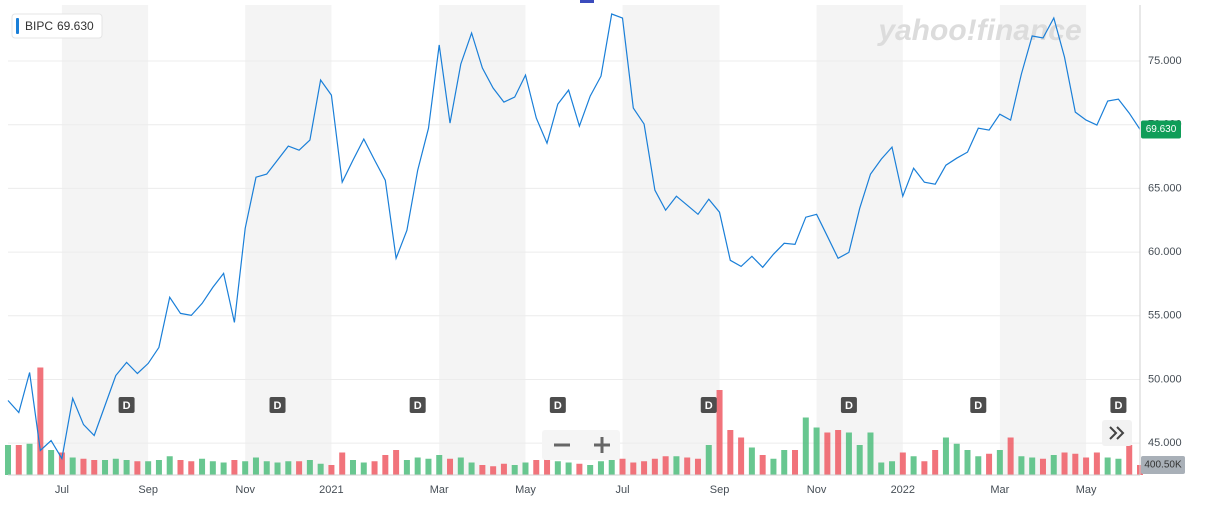 This screenshot has height=510, width=1206. What do you see at coordinates (1165, 61) in the screenshot?
I see `y-tick-label: 75.000` at bounding box center [1165, 61].